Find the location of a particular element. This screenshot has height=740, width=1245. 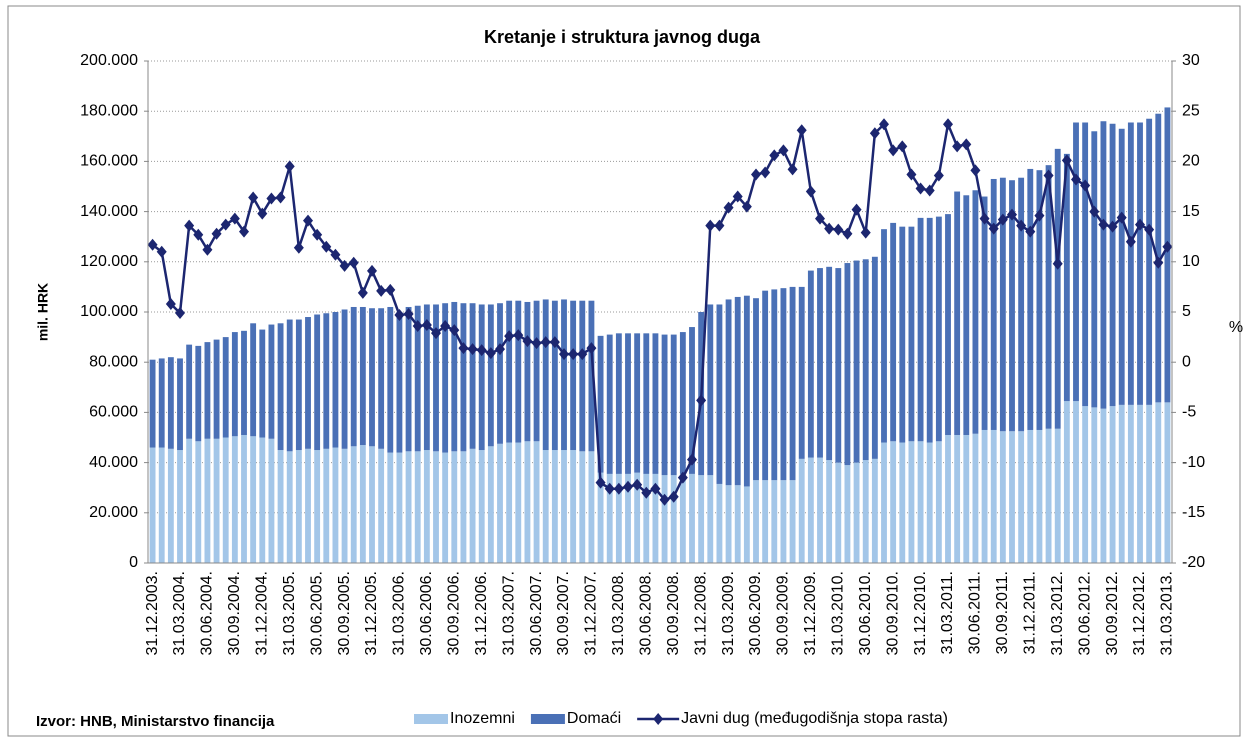

x-tick-label: 31.12.2005. is located at coordinates (371, 613).